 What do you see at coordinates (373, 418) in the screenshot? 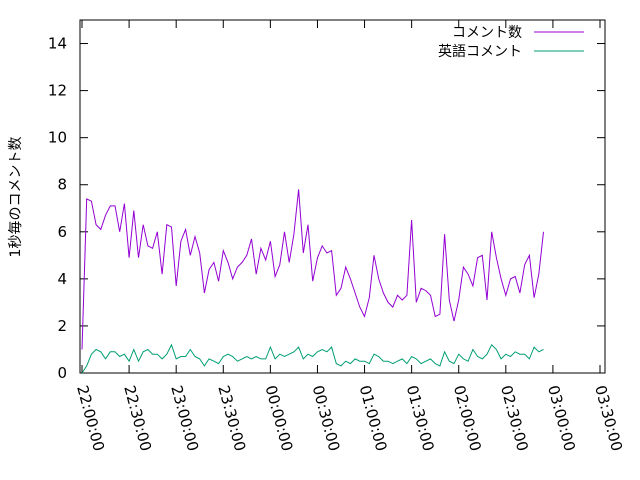
I see `x-tick-label: 01:00:00` at bounding box center [373, 418].